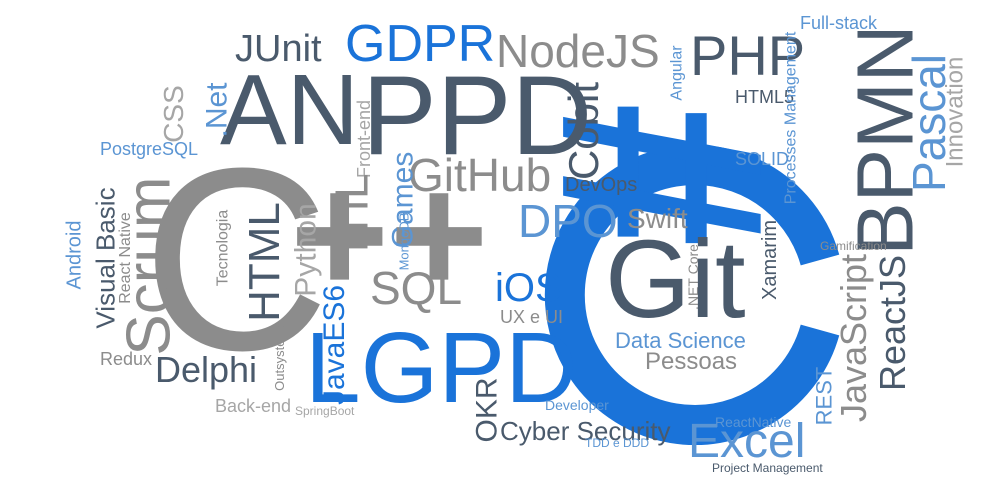 The image size is (997, 501). I want to click on word-lgpd: LGPD, so click(441, 368).